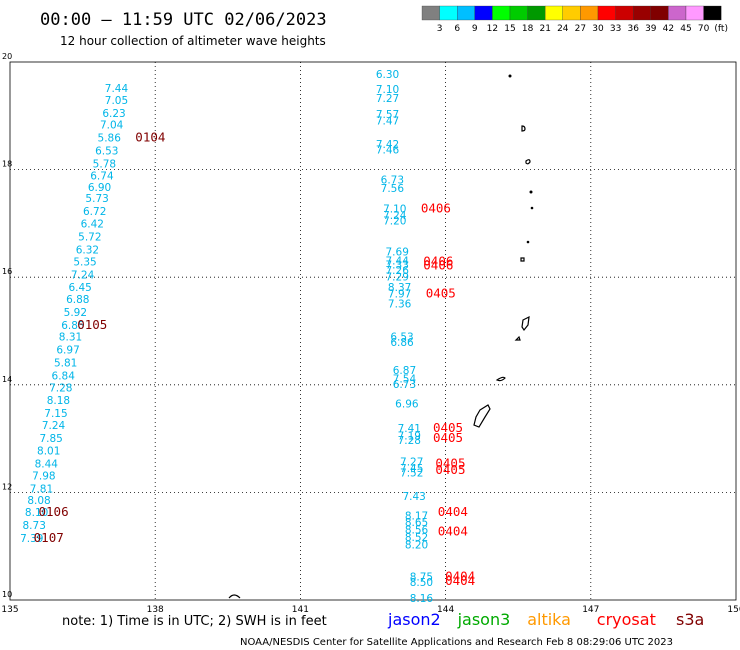  Describe the element at coordinates (49, 537) in the screenshot. I see `time-label: 0107` at that location.